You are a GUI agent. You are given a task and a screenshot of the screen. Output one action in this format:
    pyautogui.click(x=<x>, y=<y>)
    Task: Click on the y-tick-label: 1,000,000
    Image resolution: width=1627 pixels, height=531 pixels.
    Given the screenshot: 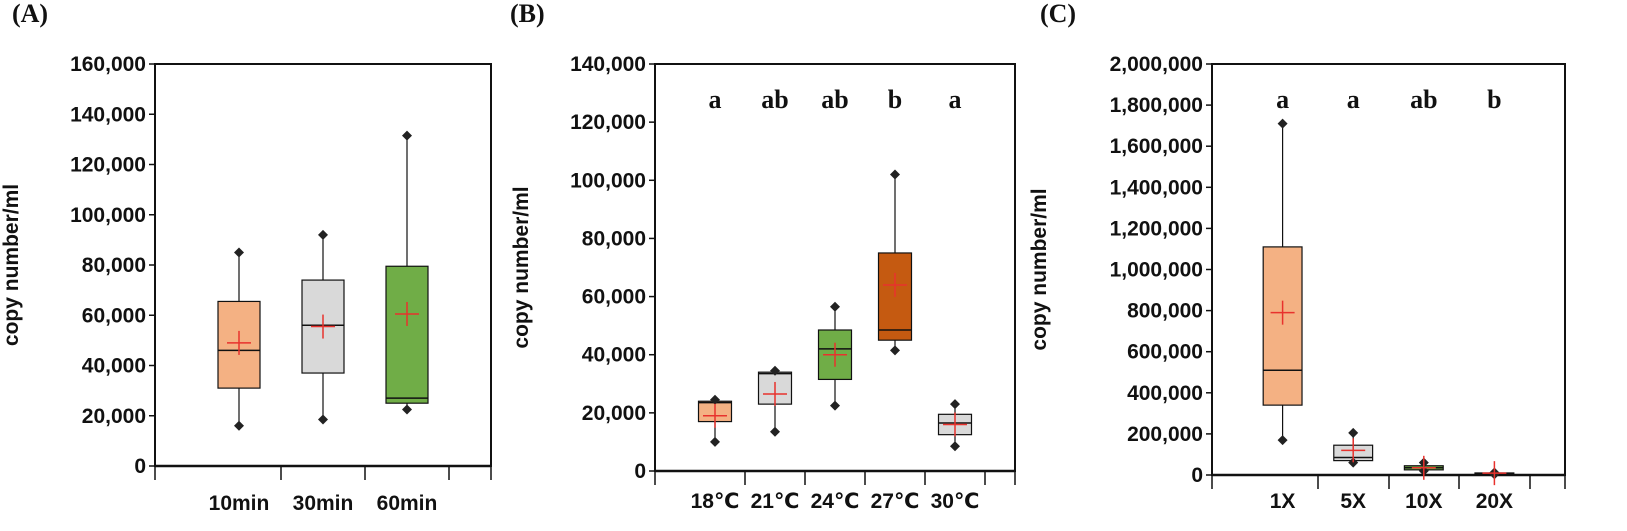 What is the action you would take?
    pyautogui.click(x=1156, y=270)
    